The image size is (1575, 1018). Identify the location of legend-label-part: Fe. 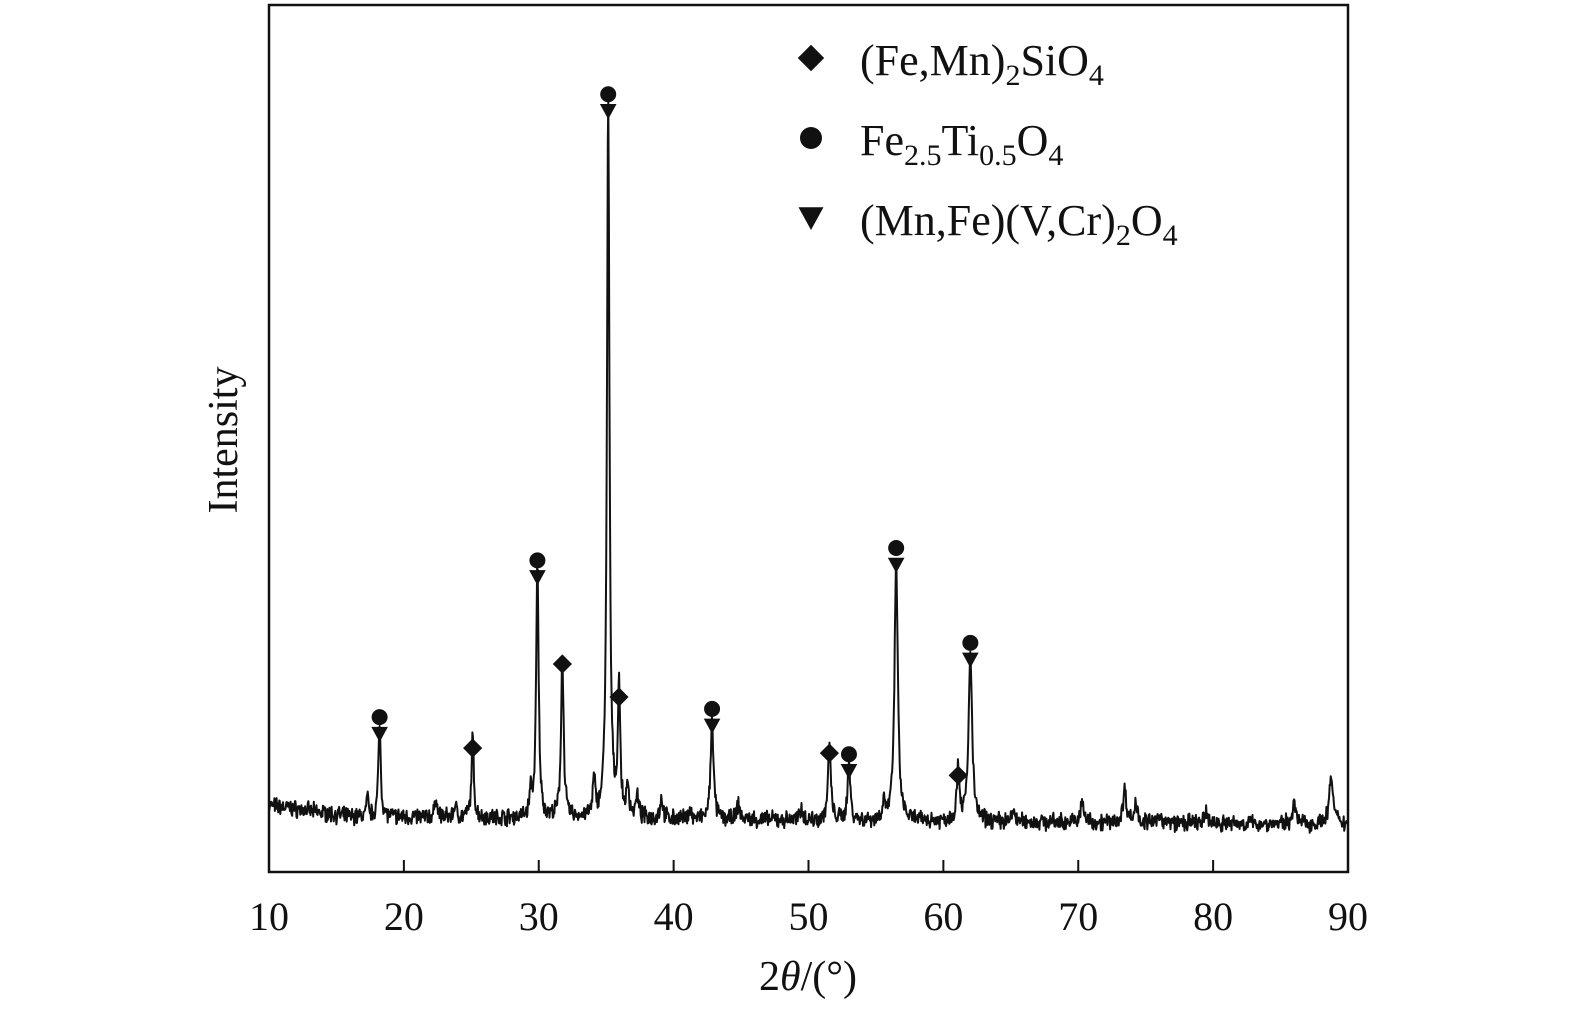
(882, 140).